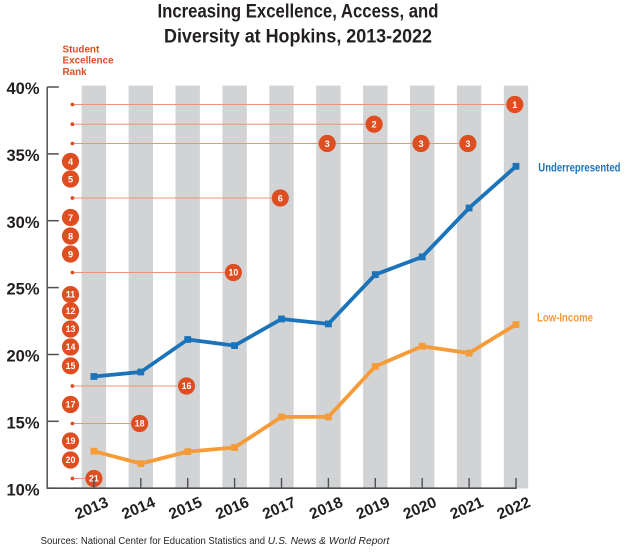 Image resolution: width=630 pixels, height=553 pixels. What do you see at coordinates (298, 11) in the screenshot?
I see `svg-text:Increasing Excellence, Access,: Increasing Excellence, Access, and` at bounding box center [298, 11].